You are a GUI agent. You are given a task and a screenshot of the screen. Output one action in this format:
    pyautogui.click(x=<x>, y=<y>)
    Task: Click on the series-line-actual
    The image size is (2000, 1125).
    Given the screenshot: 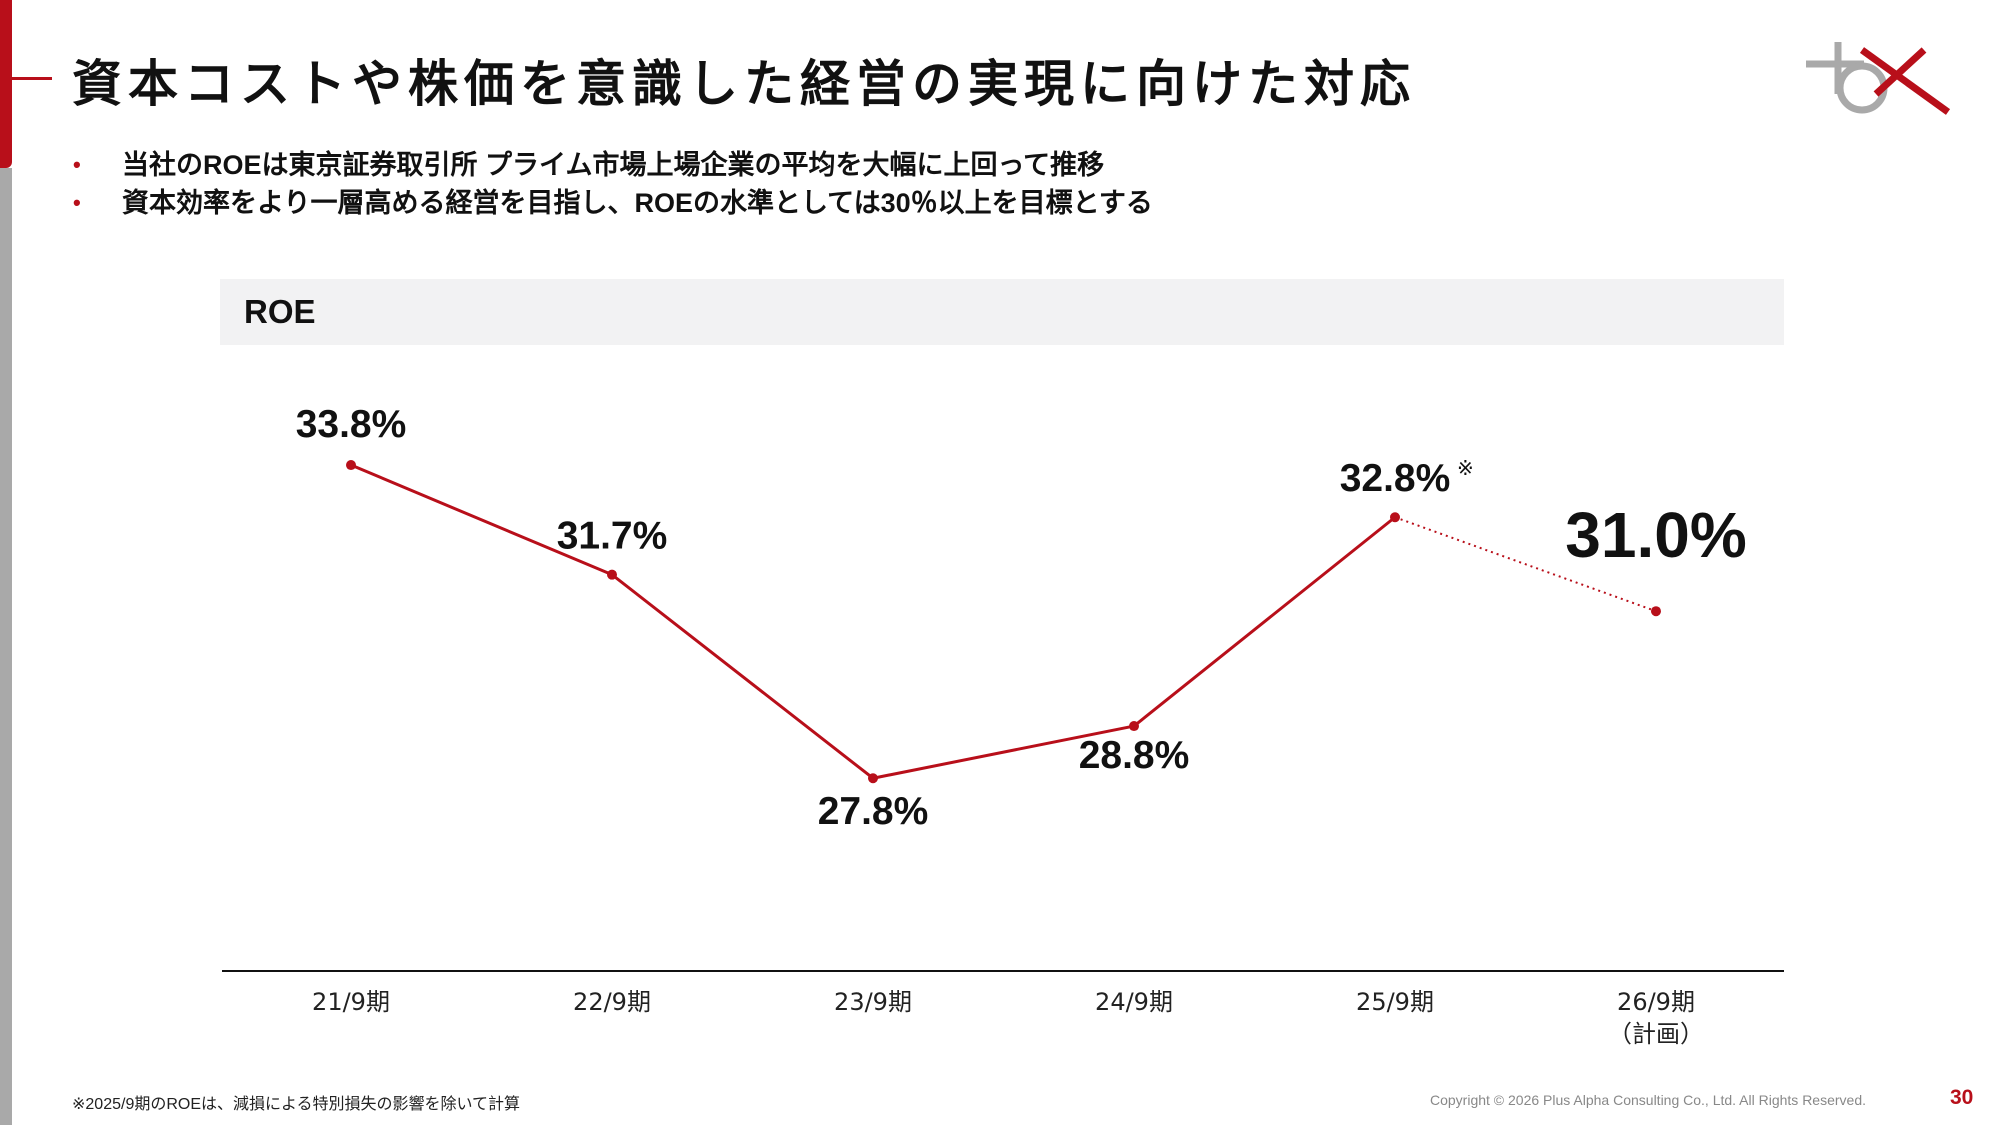 What is the action you would take?
    pyautogui.click(x=873, y=621)
    